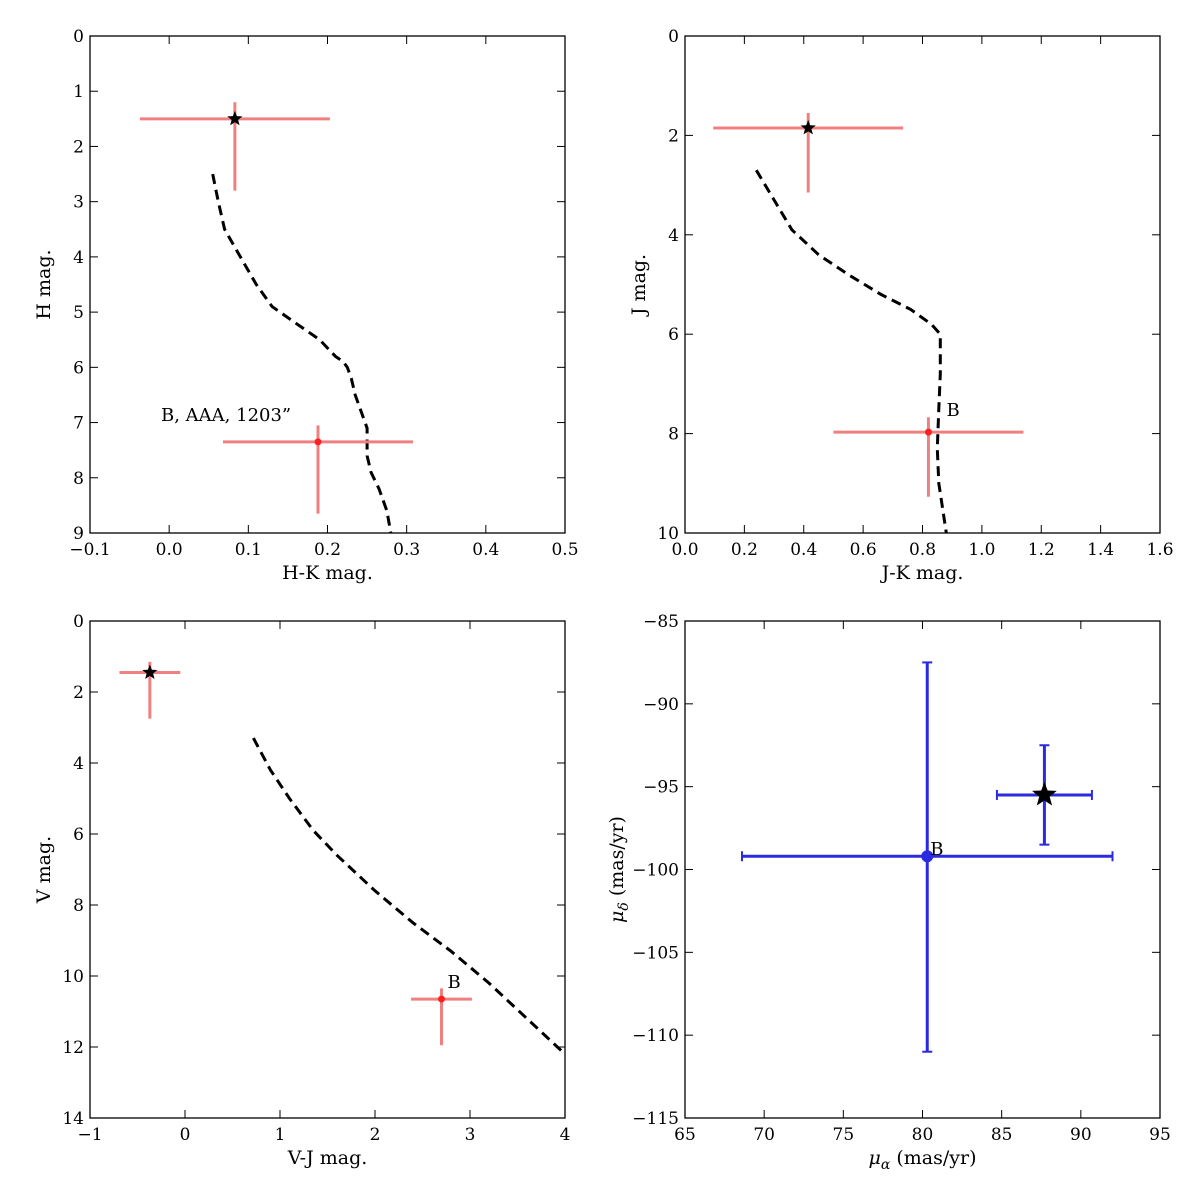  What do you see at coordinates (661, 705) in the screenshot?
I see `y-tick-label: −90` at bounding box center [661, 705].